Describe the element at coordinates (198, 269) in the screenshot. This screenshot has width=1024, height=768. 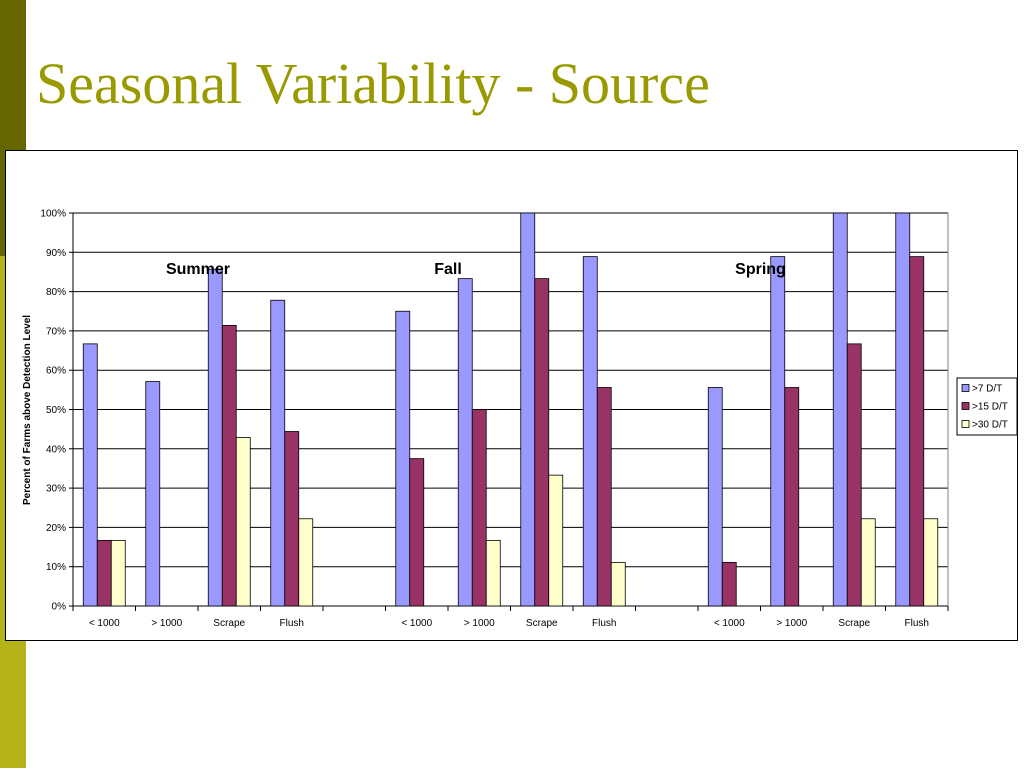
I see `group-label-summer: Summer` at that location.